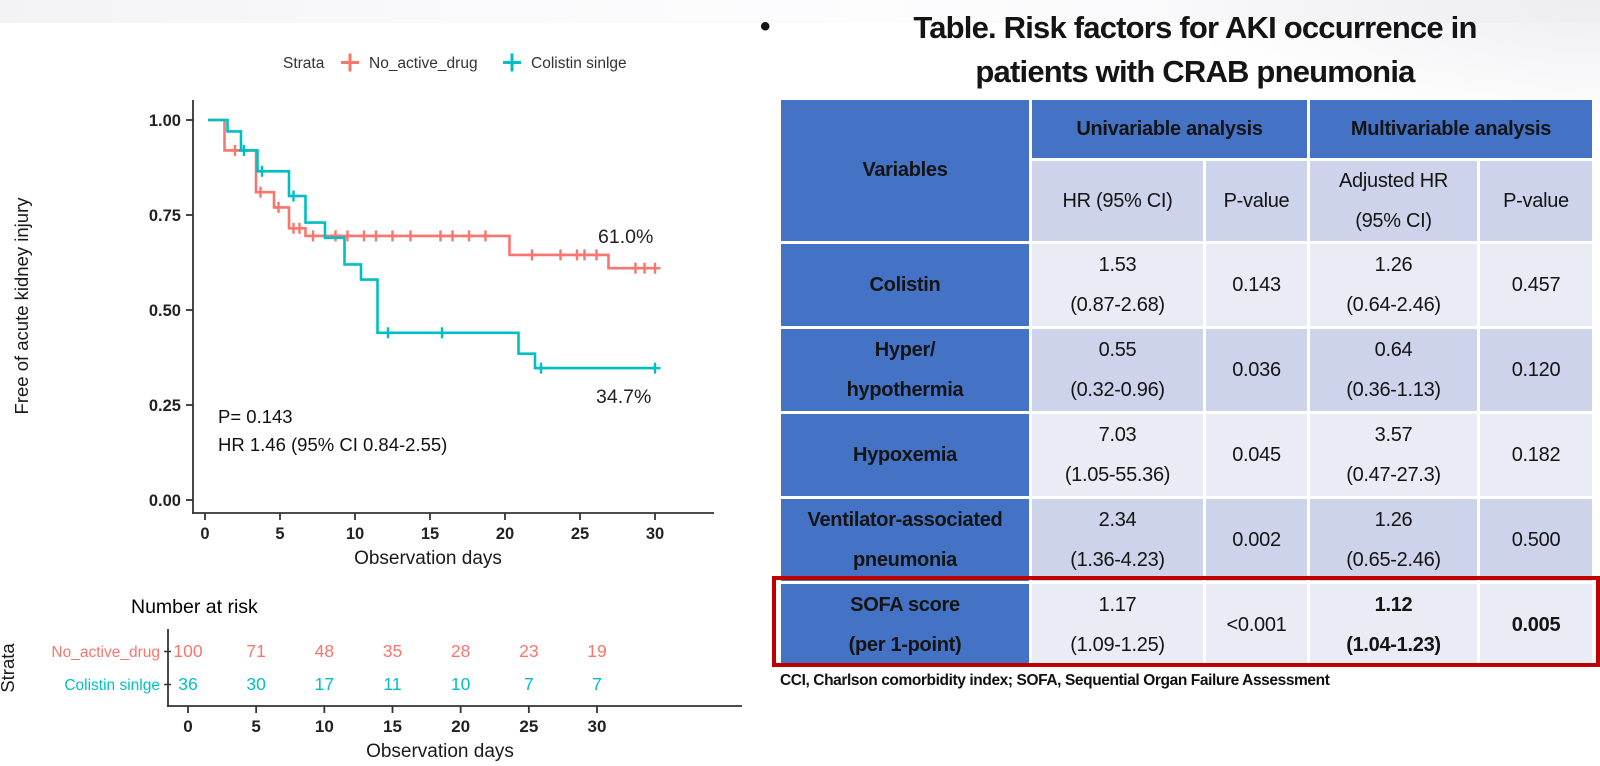 The height and width of the screenshot is (766, 1600). Describe the element at coordinates (1117, 560) in the screenshot. I see `hr-ci: (1.36-4.23)` at that location.